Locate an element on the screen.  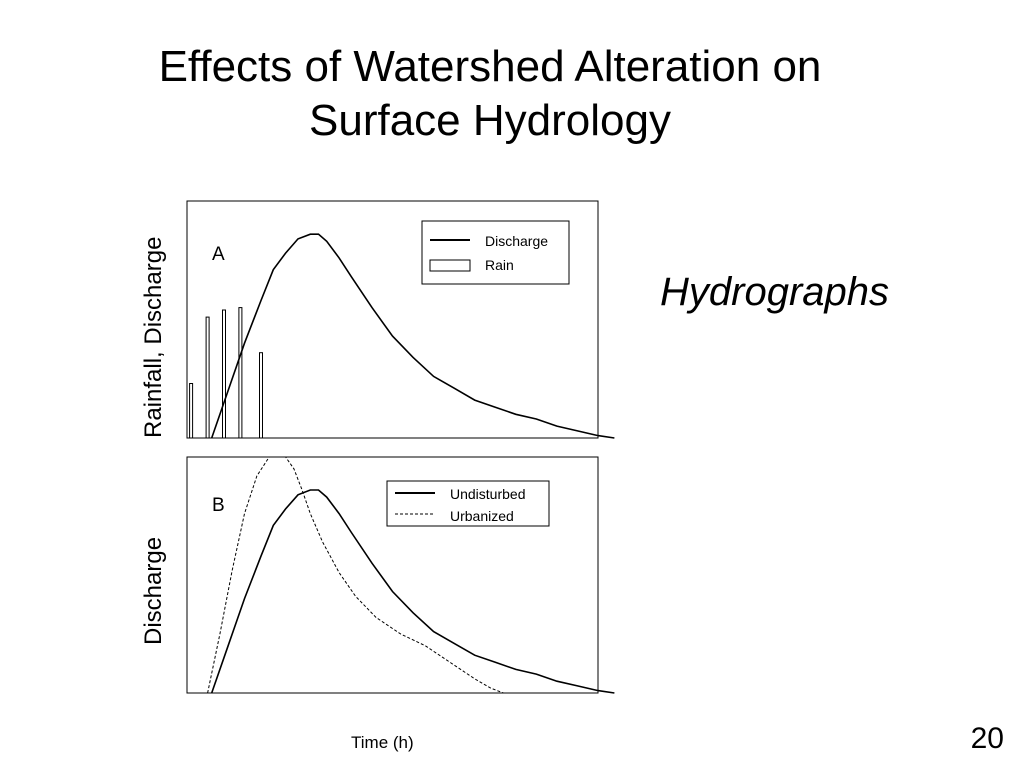
panel-b: B Undisturbed Urbanized is located at coordinates (400, 575).